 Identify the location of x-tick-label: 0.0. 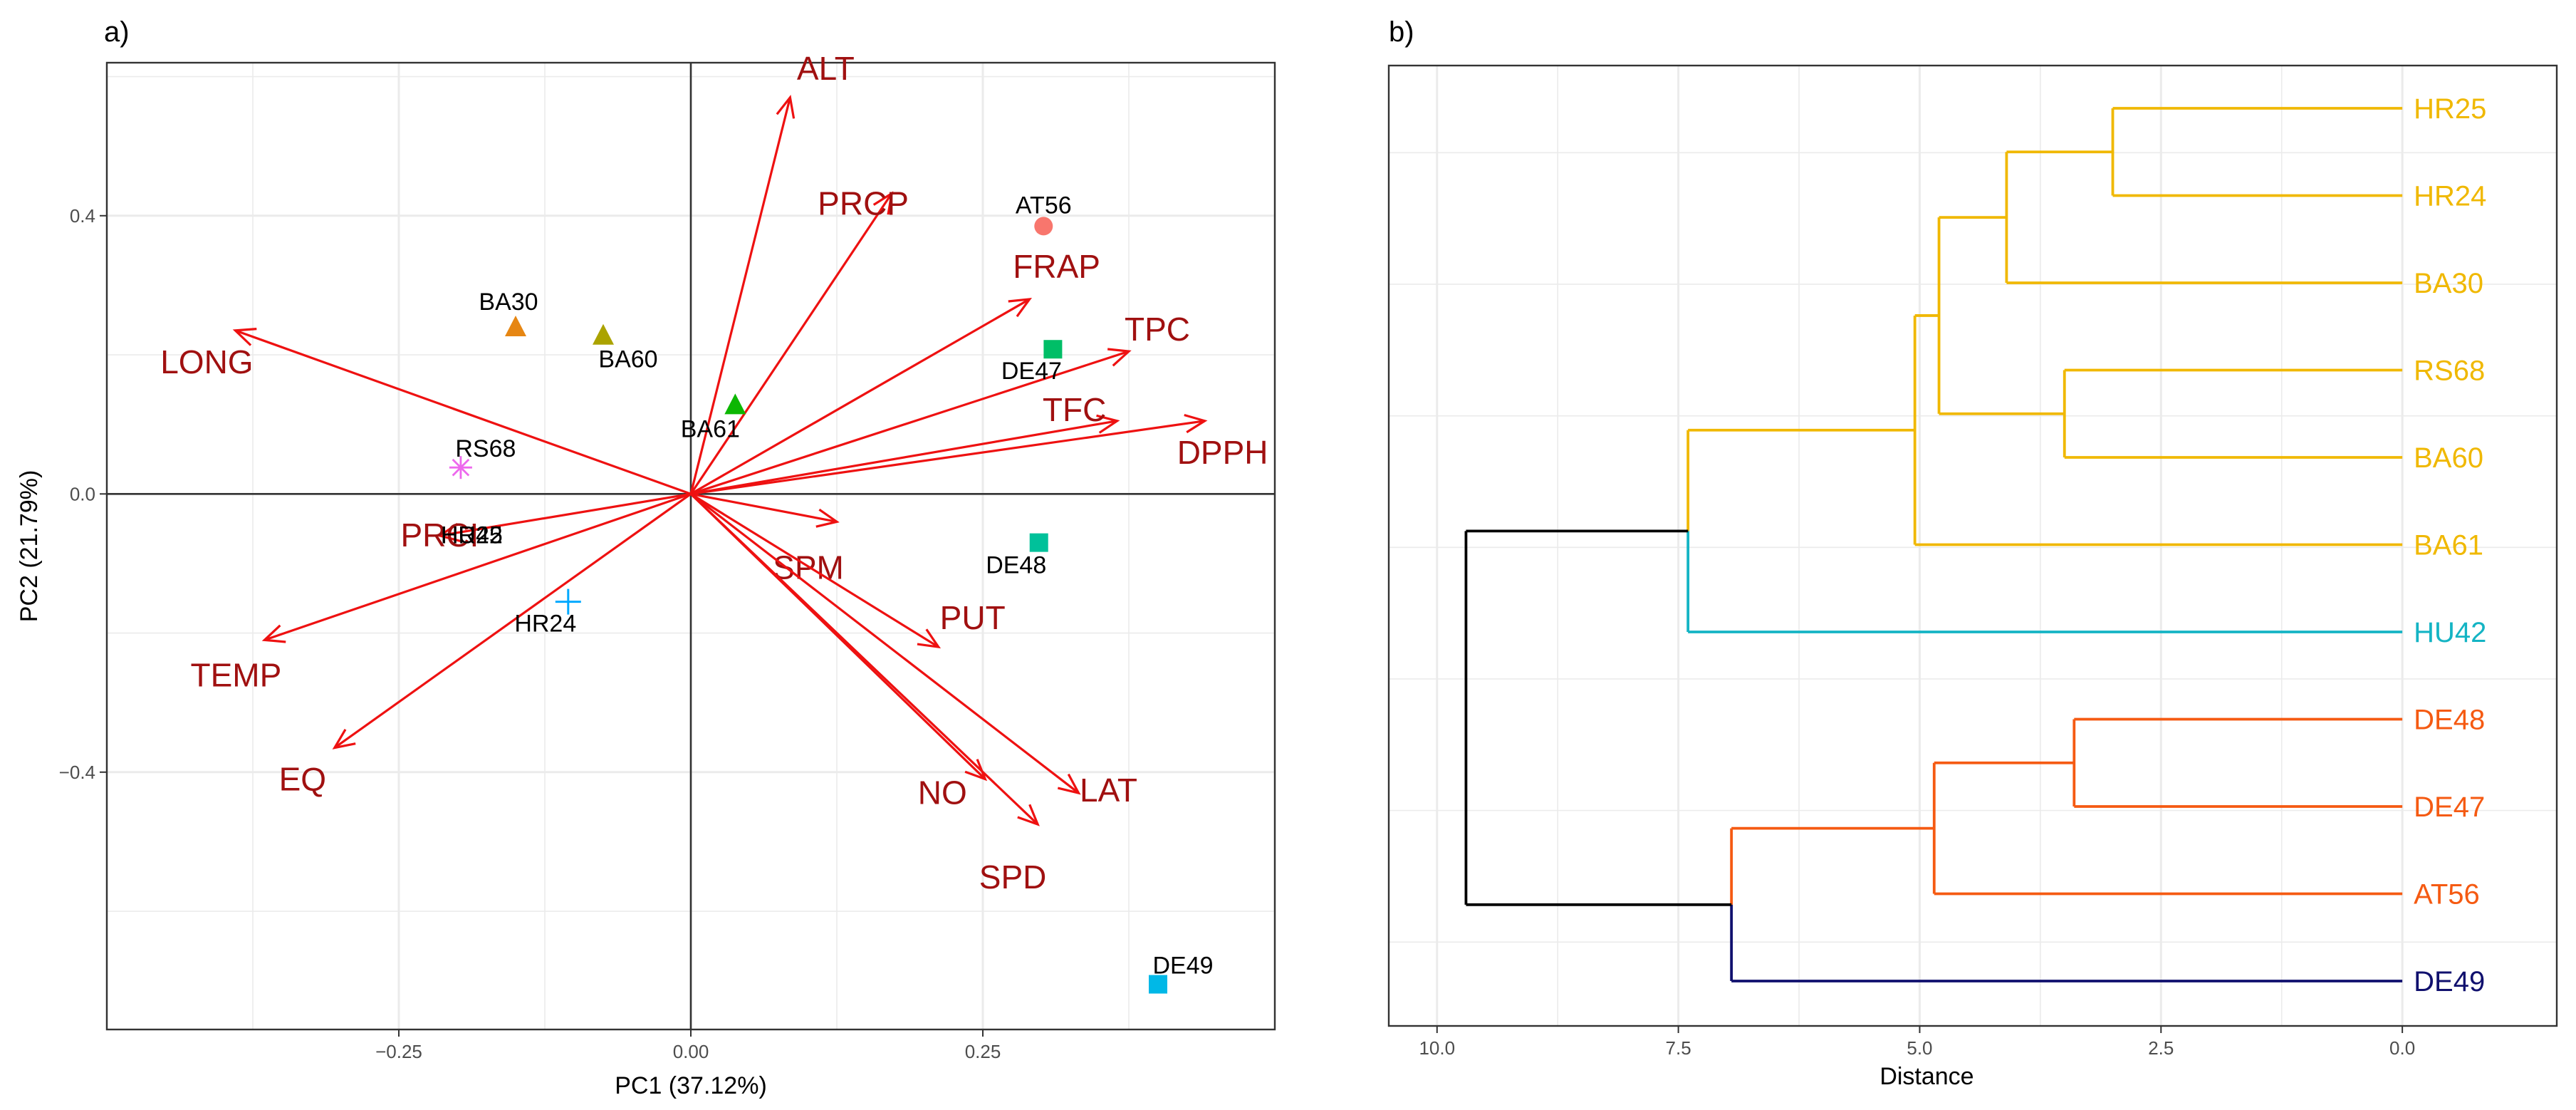
(2402, 1048).